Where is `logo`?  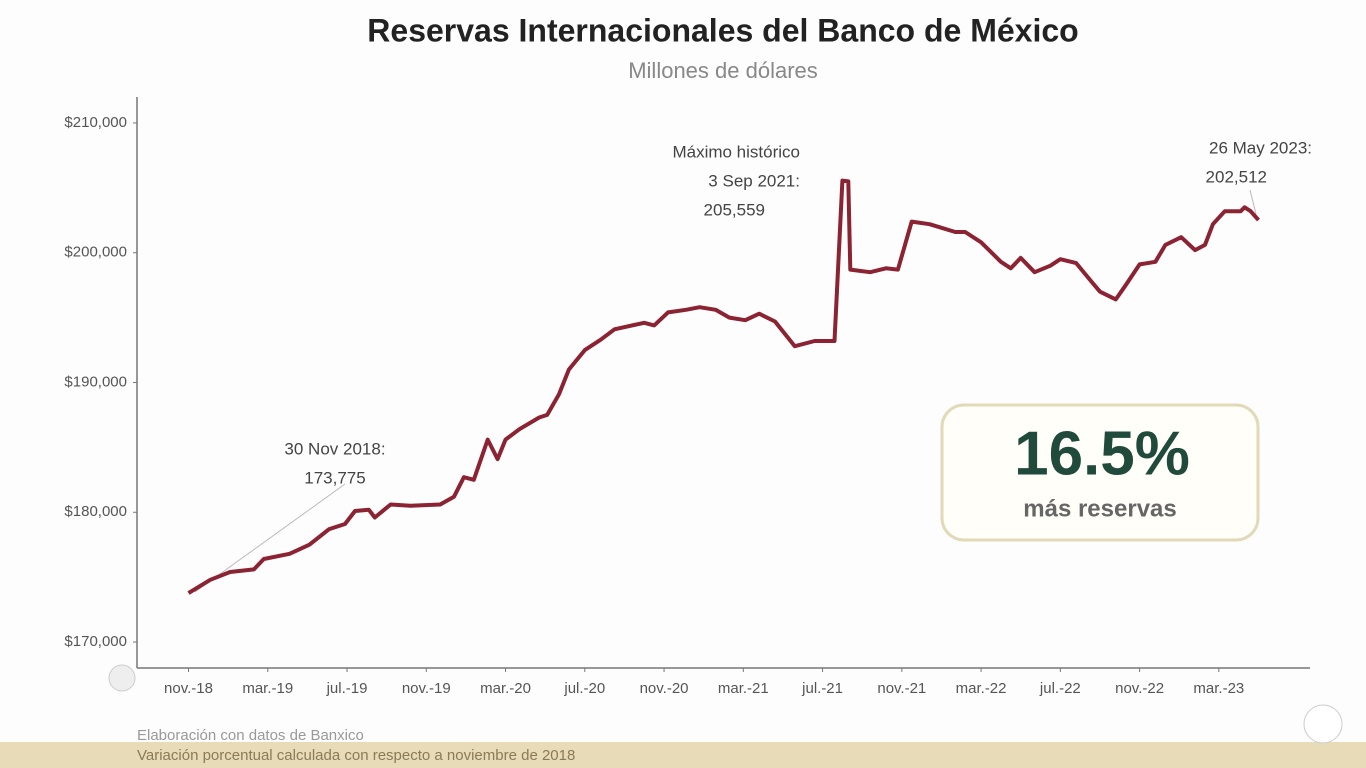
logo is located at coordinates (1323, 724).